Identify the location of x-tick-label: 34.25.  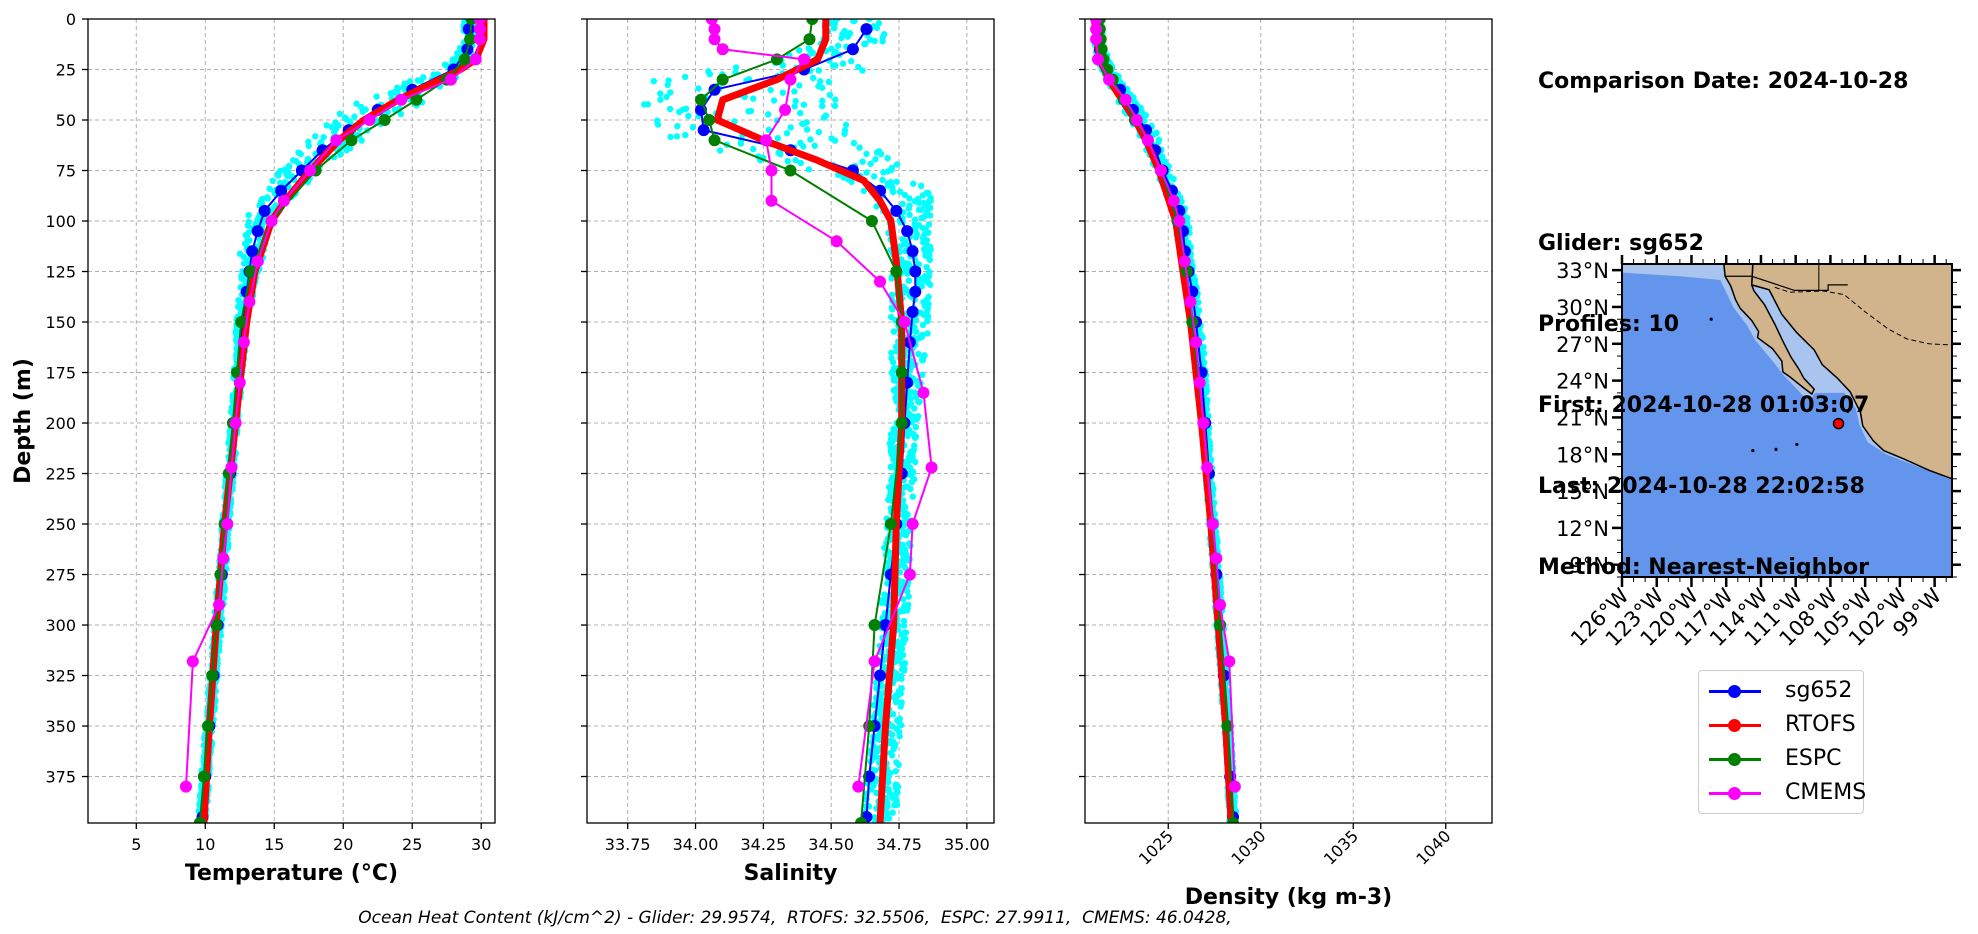
(763, 844).